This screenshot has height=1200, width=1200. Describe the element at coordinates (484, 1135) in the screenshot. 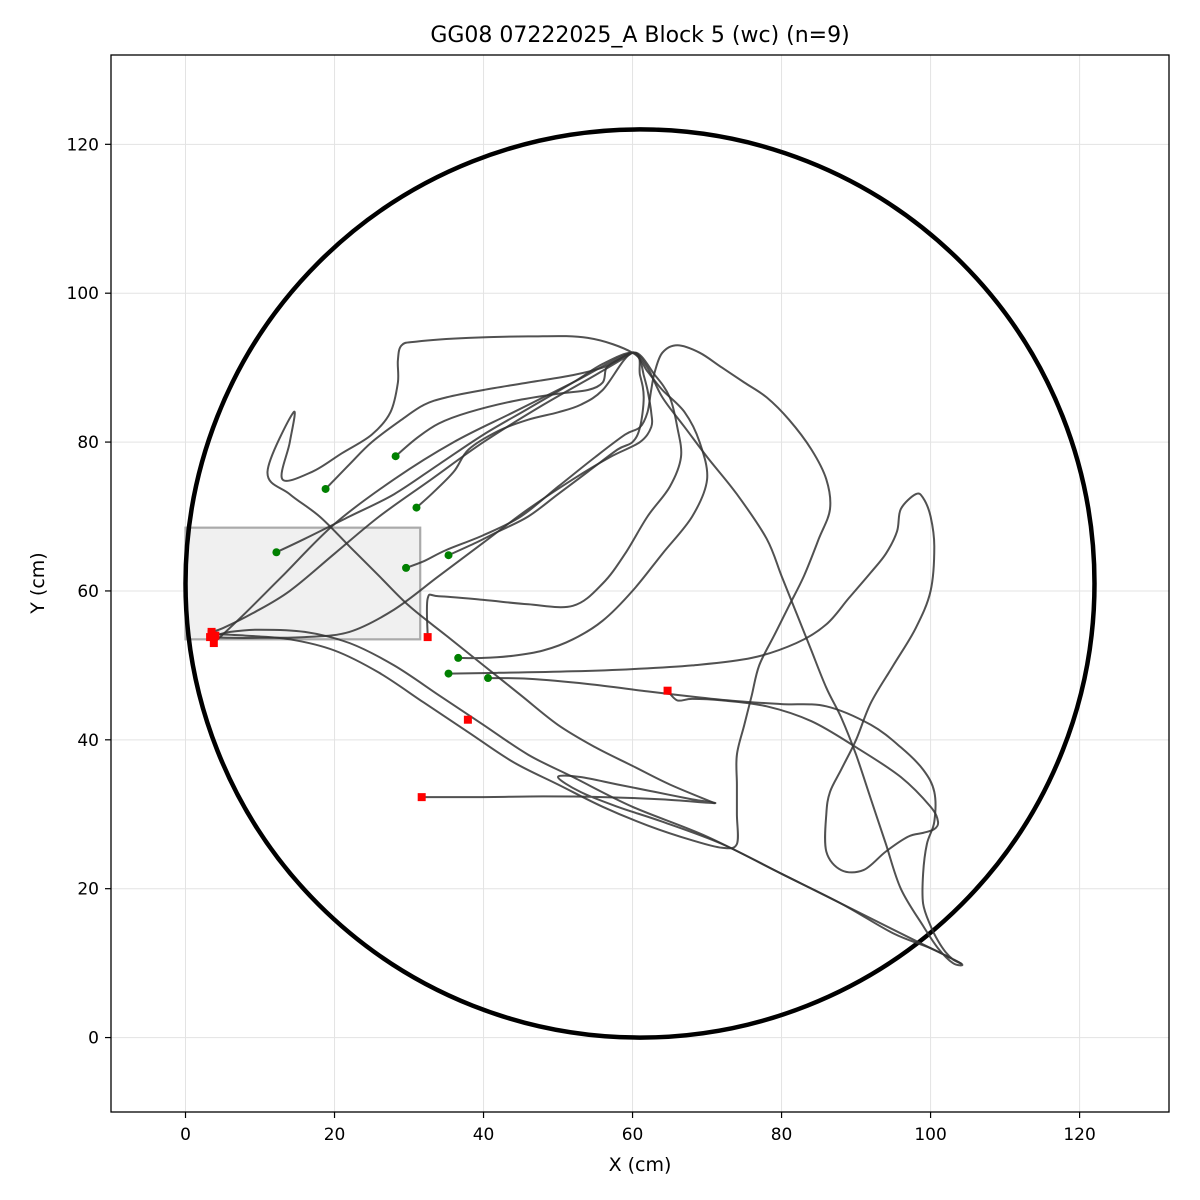

I see `x-tick-label: 40` at that location.